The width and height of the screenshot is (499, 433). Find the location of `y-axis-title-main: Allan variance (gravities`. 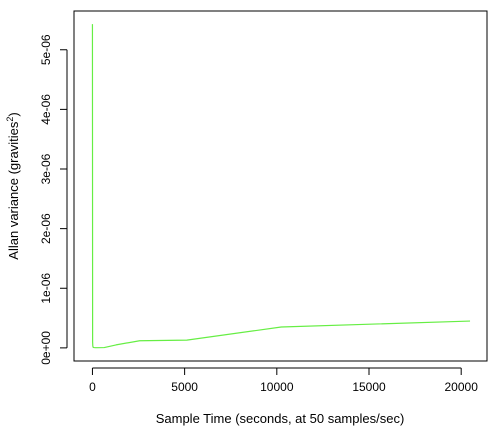

y-axis-title-main: Allan variance (gravities is located at coordinates (13, 190).